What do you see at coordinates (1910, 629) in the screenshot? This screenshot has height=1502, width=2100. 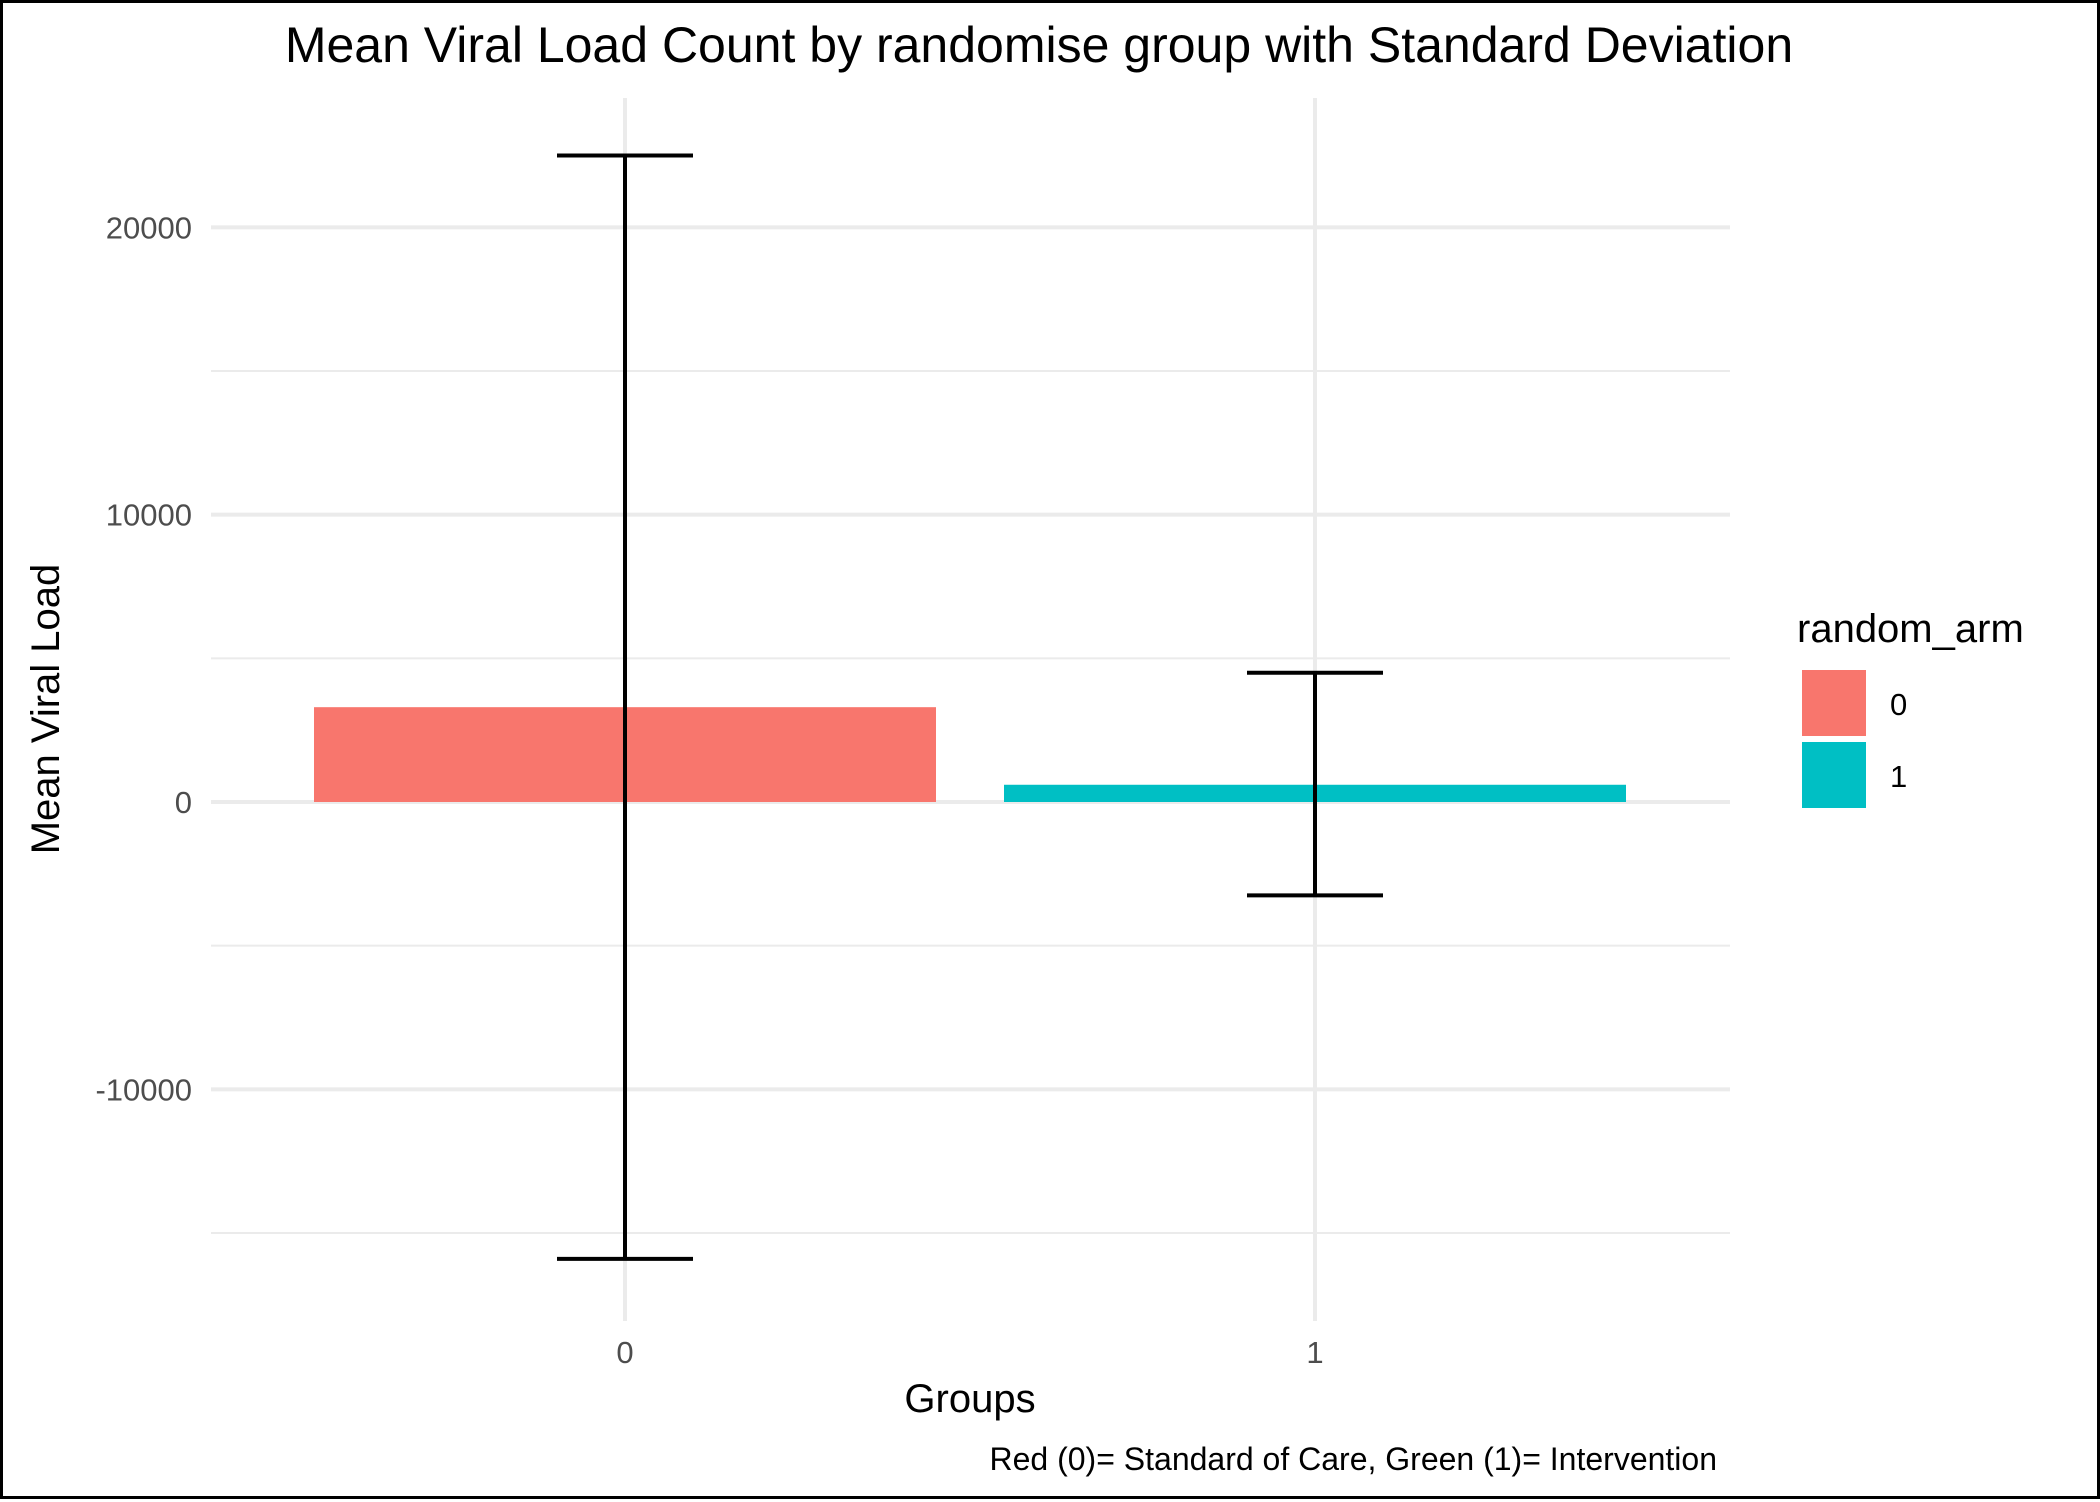 I see `legend-title: random_arm` at bounding box center [1910, 629].